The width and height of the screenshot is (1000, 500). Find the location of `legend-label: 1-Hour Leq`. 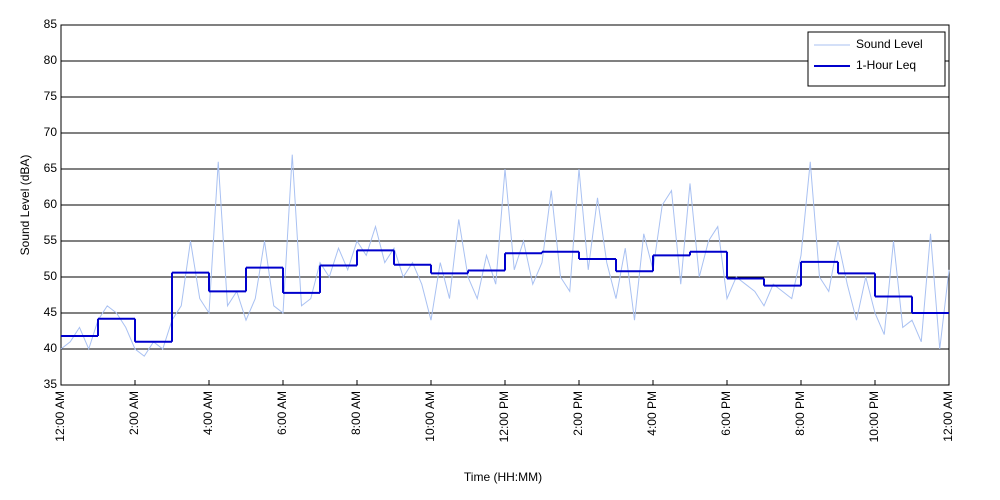

legend-label: 1-Hour Leq is located at coordinates (886, 65).